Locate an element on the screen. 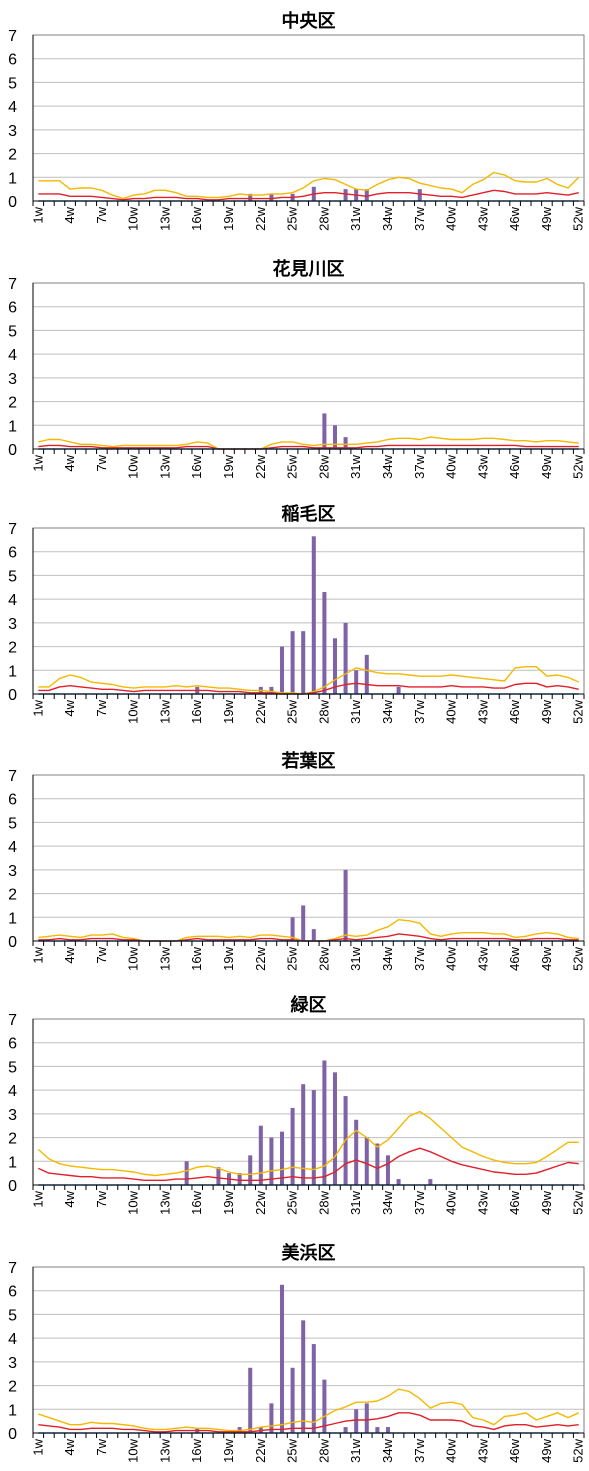 The height and width of the screenshot is (1471, 589). chart-title: 緑区 is located at coordinates (309, 1005).